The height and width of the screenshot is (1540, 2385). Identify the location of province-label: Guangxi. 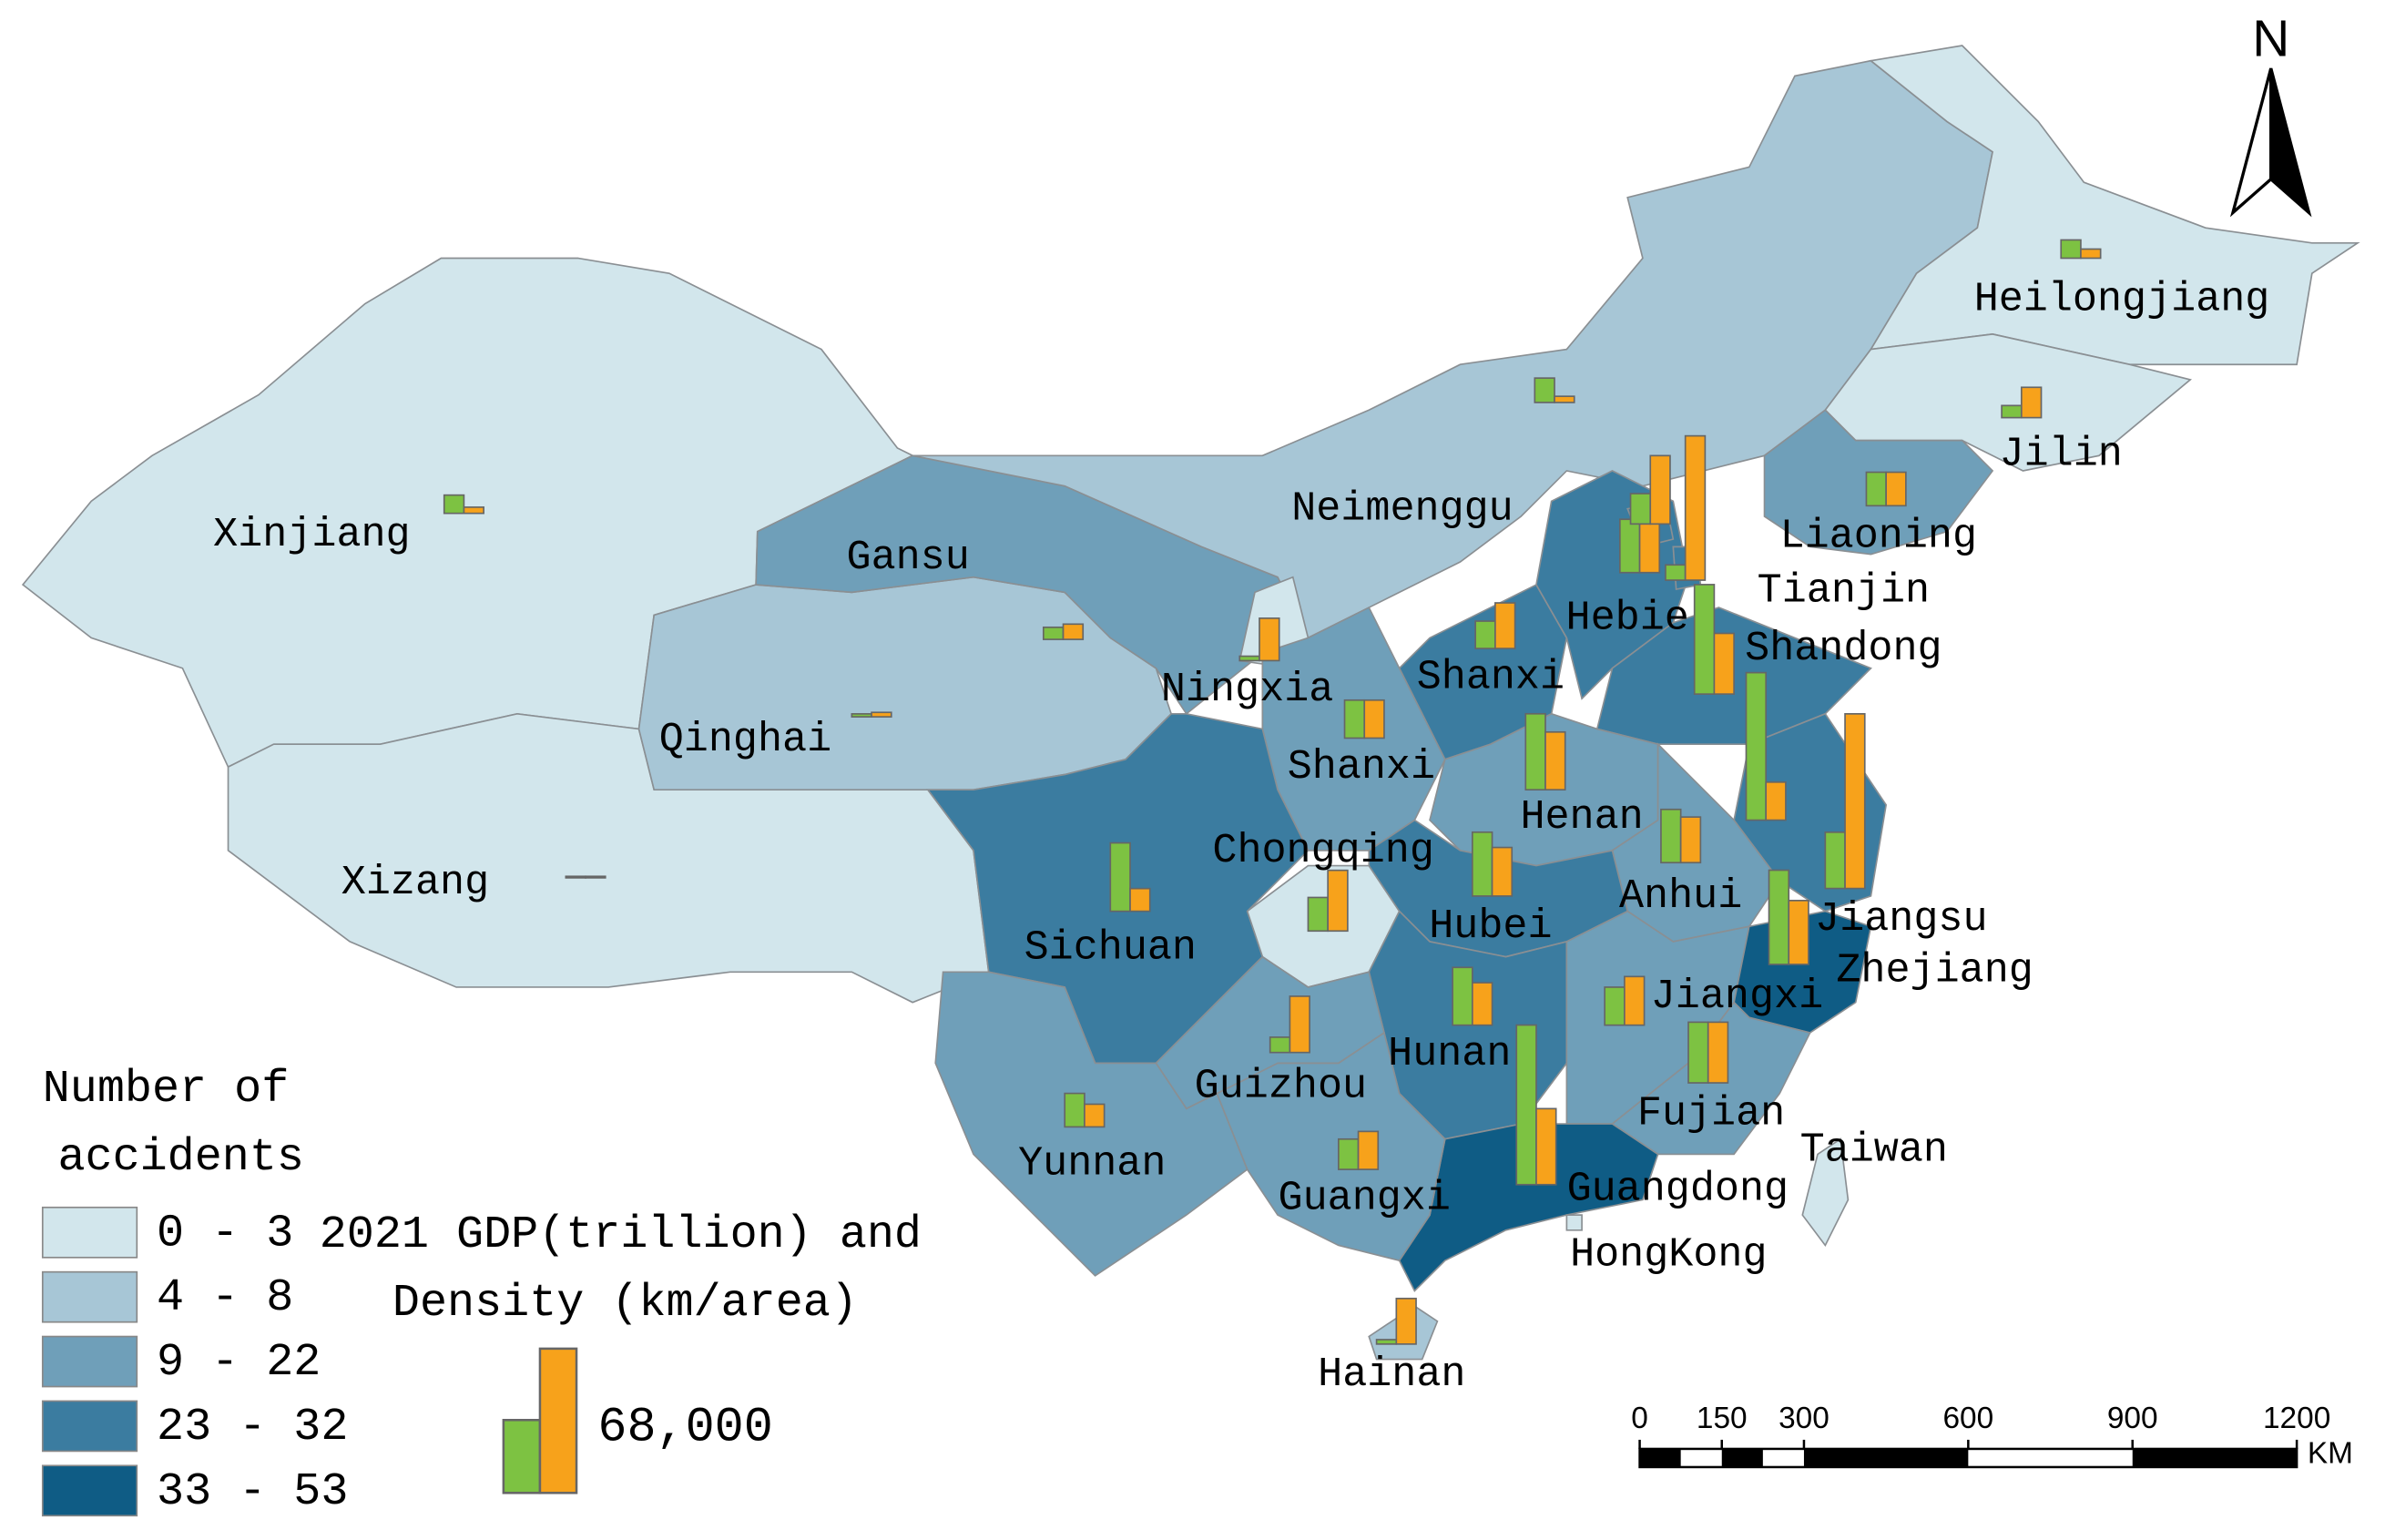
(1365, 1198).